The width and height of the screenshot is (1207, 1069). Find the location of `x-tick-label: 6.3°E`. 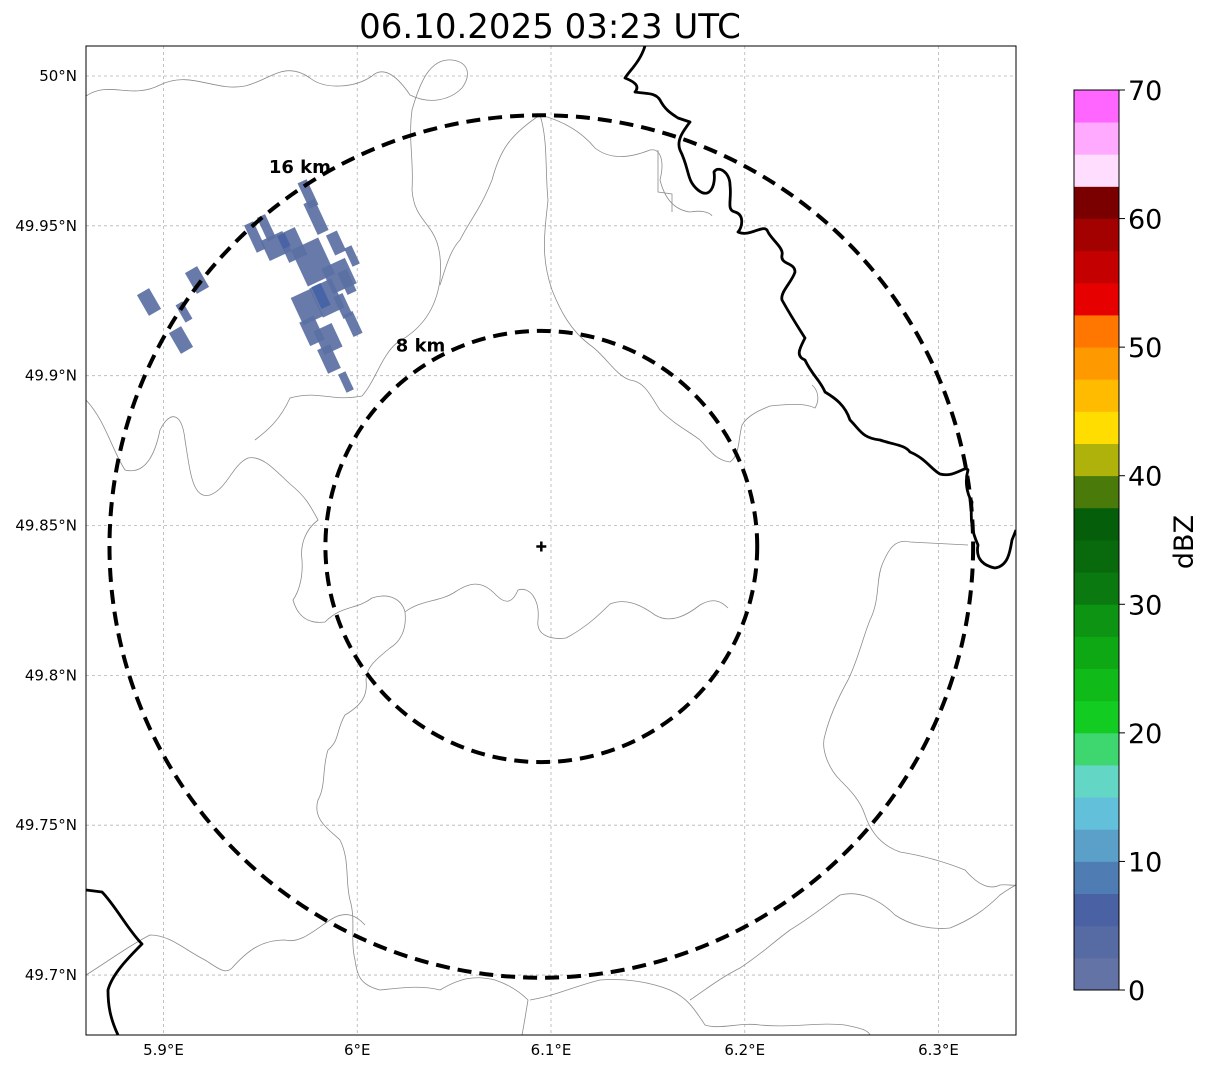

x-tick-label: 6.3°E is located at coordinates (938, 1050).